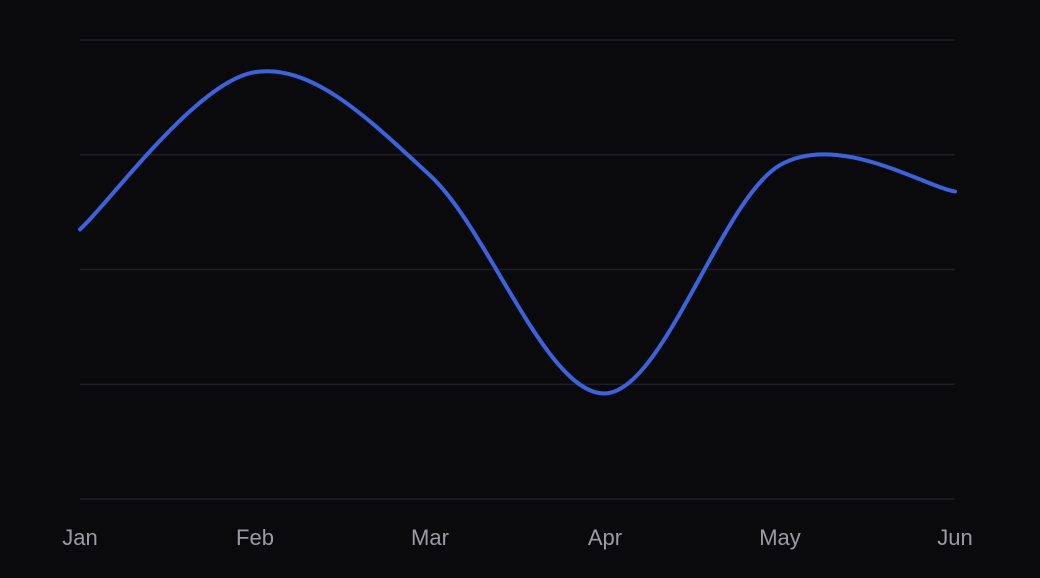  I want to click on x-tick-label: Feb, so click(255, 537).